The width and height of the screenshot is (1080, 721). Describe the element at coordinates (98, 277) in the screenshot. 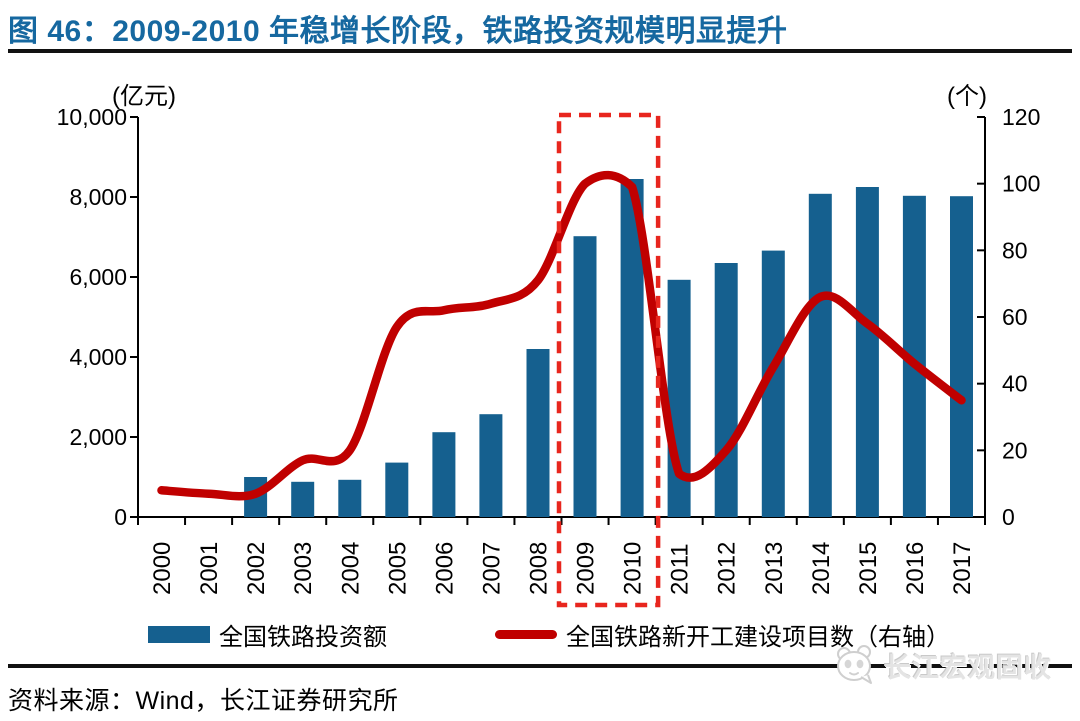

I see `y-axis-left-tick-label: 6,000` at that location.